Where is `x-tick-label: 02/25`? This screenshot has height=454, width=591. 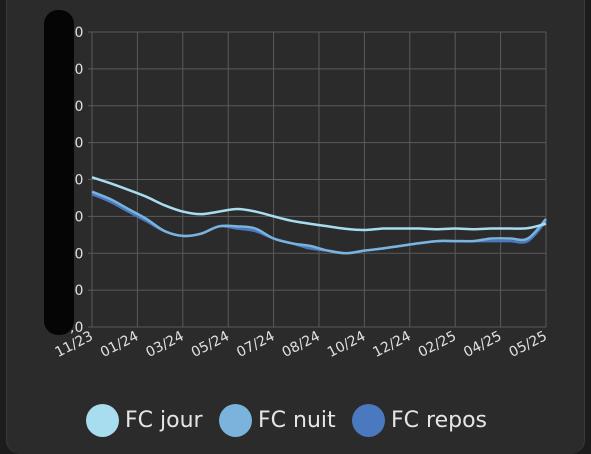 x-tick-label: 02/25 is located at coordinates (437, 344).